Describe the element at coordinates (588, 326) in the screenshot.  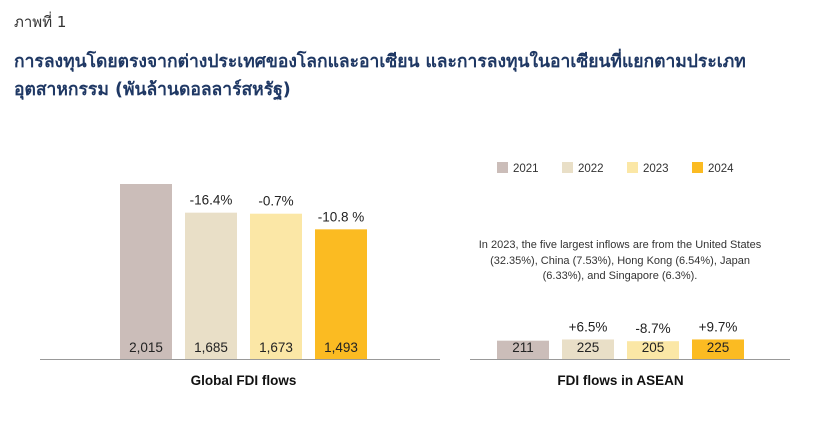
I see `bar-change-label: +6.5%` at that location.